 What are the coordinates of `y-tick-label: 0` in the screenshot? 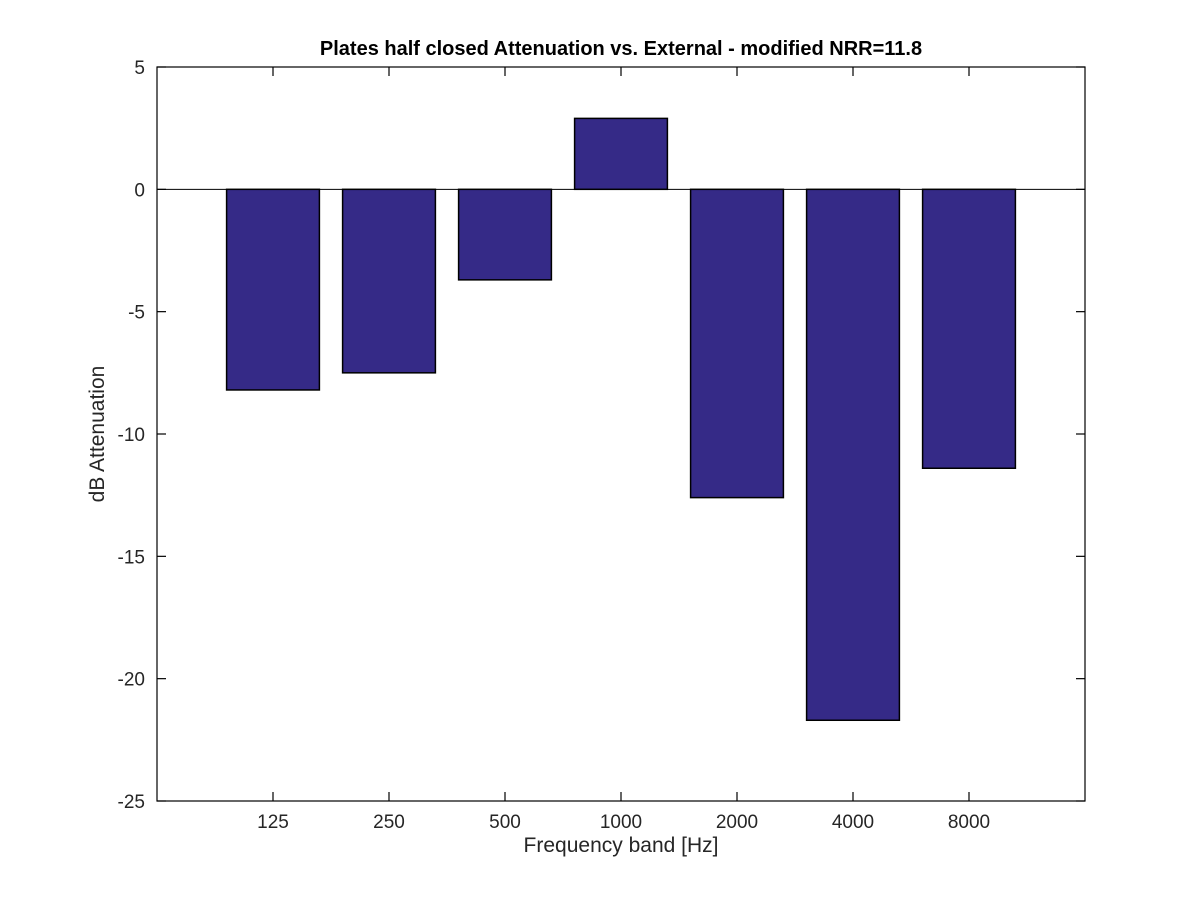 It's located at (139, 190).